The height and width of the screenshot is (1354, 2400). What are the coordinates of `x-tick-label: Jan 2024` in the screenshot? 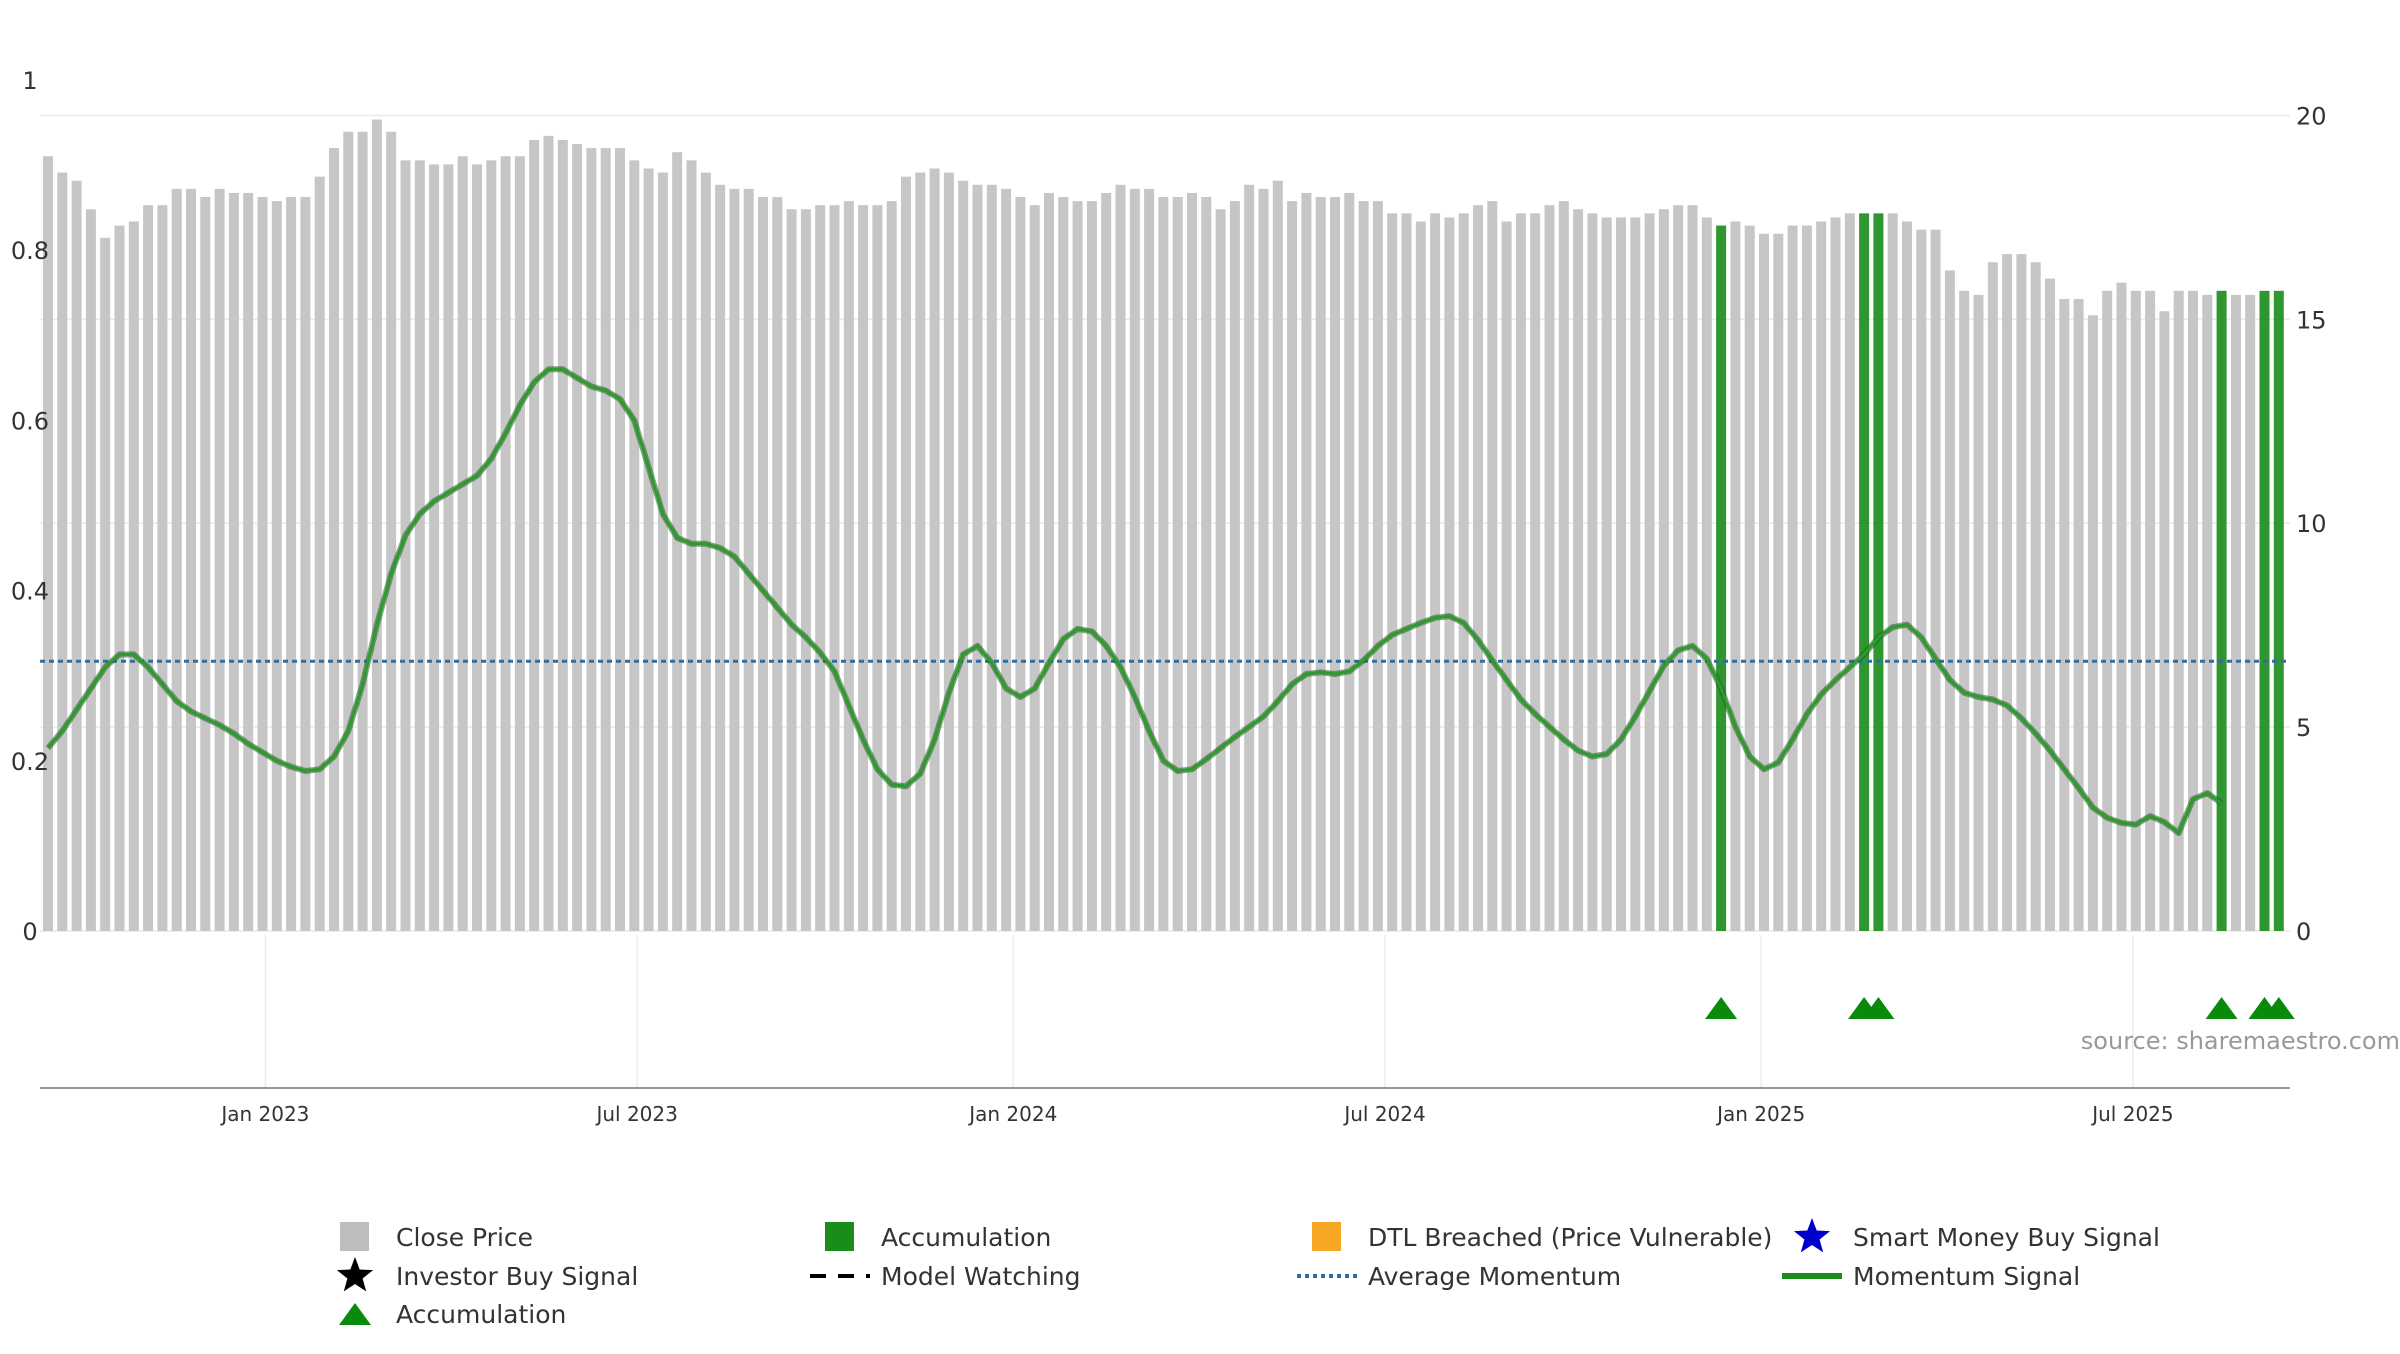 It's located at (1012, 1114).